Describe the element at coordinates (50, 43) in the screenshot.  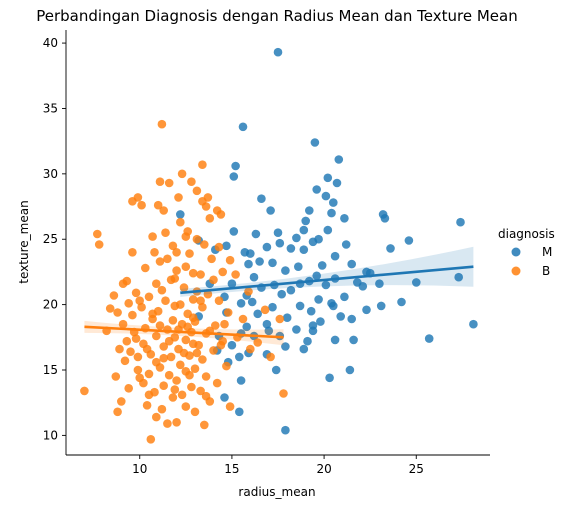
I see `y-tick-label: 40` at that location.